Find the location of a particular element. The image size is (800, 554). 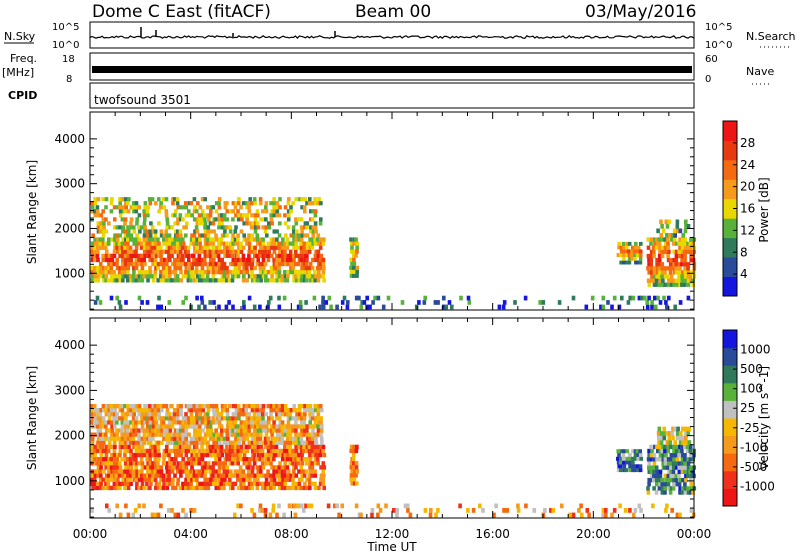

y-tick-label: 3000 is located at coordinates (69, 390).